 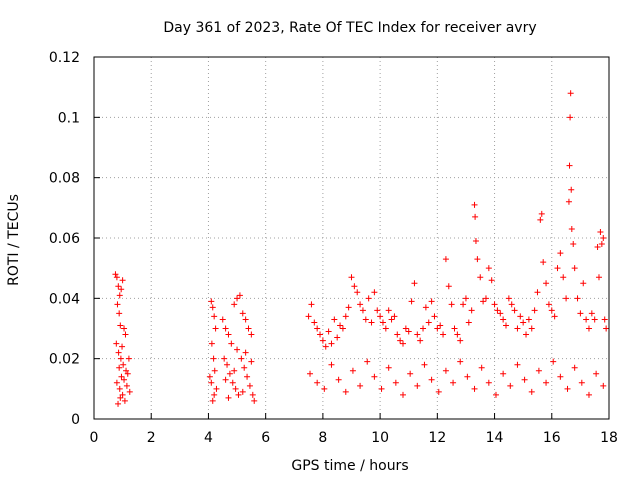 I want to click on x-tick-label: 12, so click(x=437, y=438).